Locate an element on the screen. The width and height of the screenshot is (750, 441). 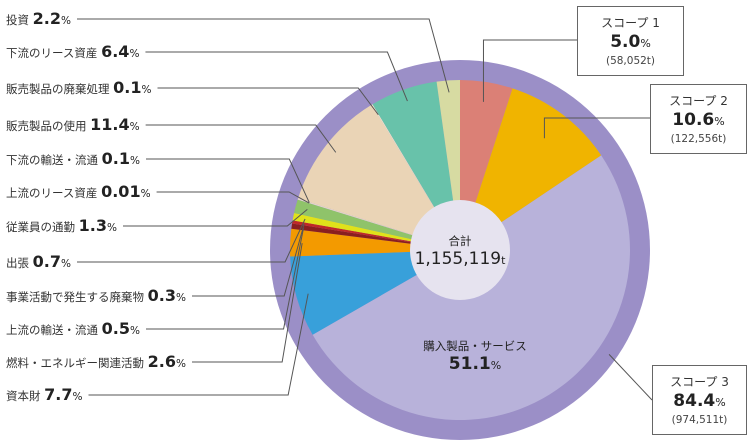
slice-scope2 is located at coordinates (531, 169).